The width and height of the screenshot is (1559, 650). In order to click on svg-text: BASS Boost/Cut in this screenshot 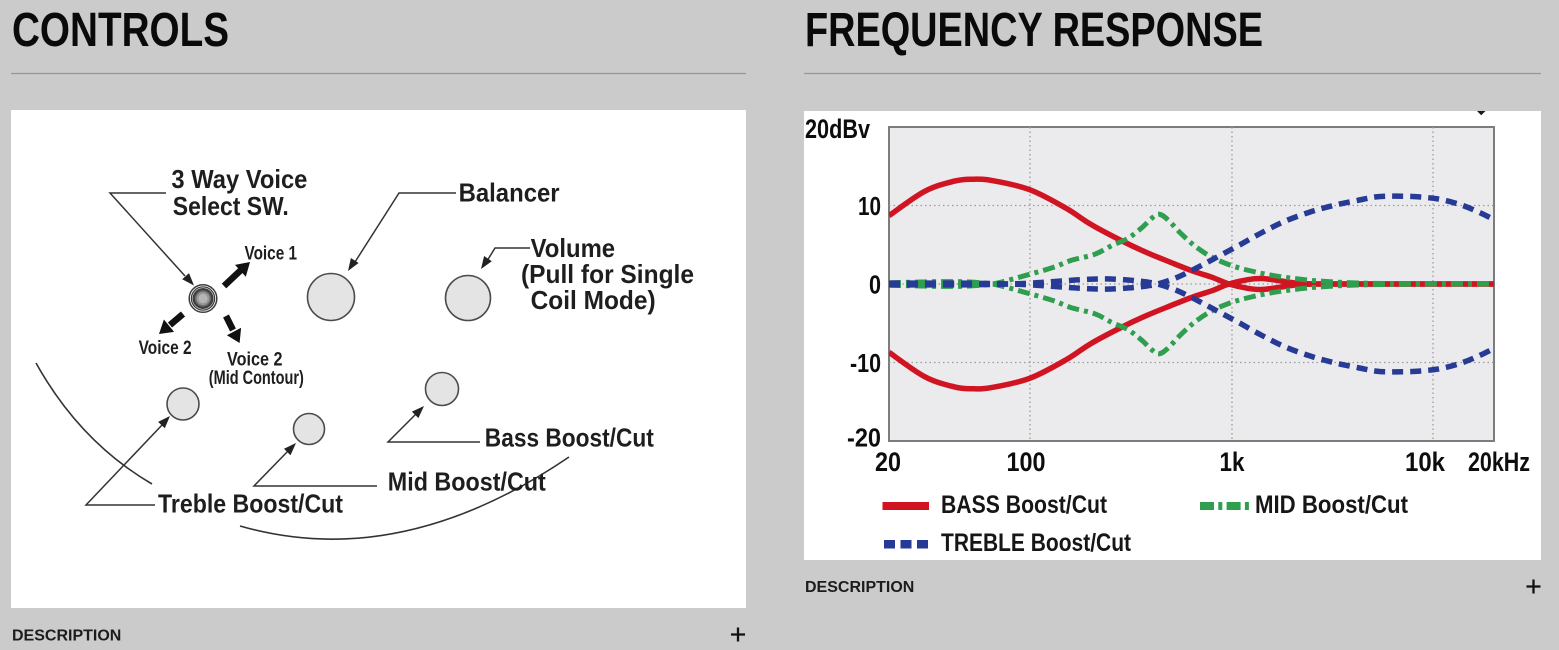, I will do `click(1024, 505)`.